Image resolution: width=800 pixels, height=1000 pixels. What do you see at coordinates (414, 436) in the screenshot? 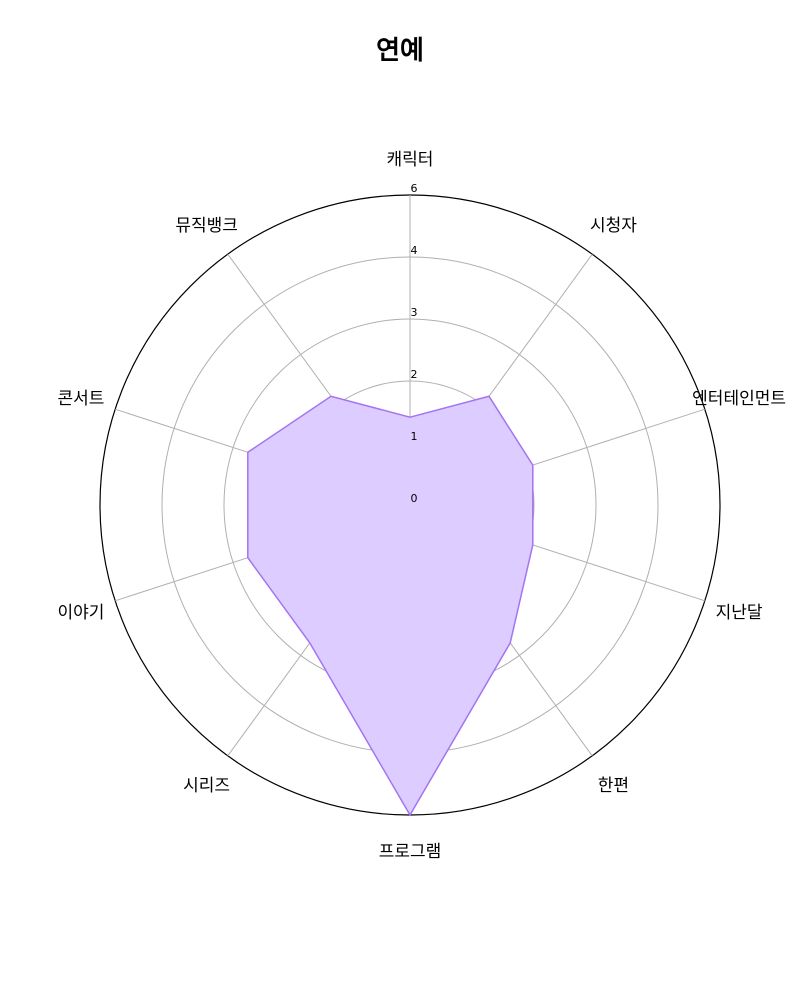
I see `radial-tick-label: 1` at bounding box center [414, 436].